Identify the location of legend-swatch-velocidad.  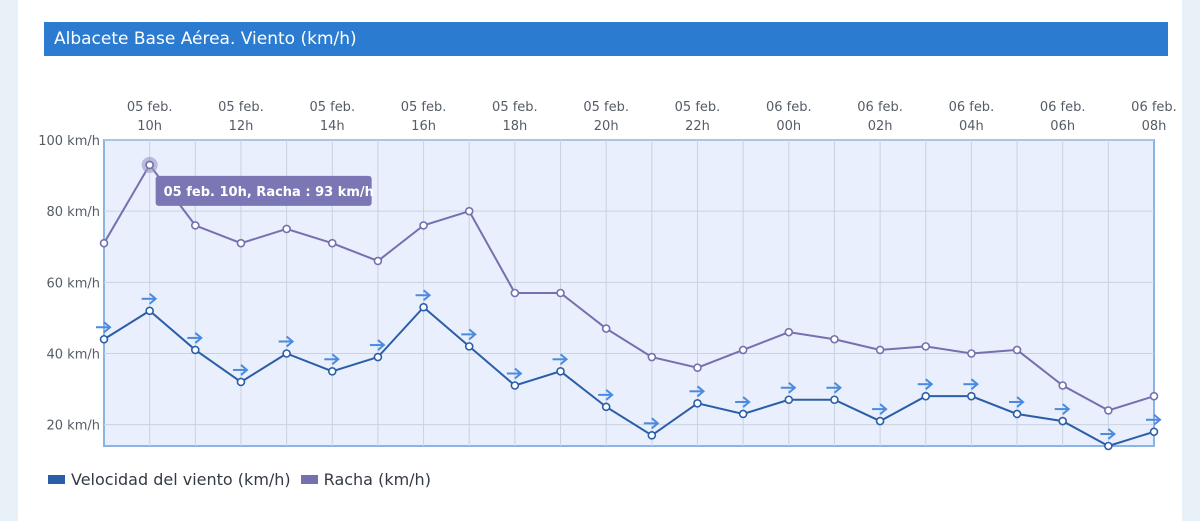
(56, 479).